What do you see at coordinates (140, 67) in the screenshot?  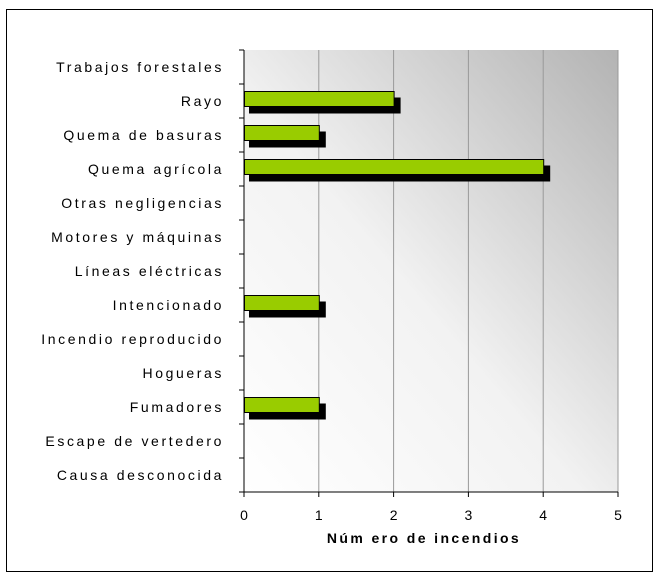 I see `category-label: Trabajos forestales` at bounding box center [140, 67].